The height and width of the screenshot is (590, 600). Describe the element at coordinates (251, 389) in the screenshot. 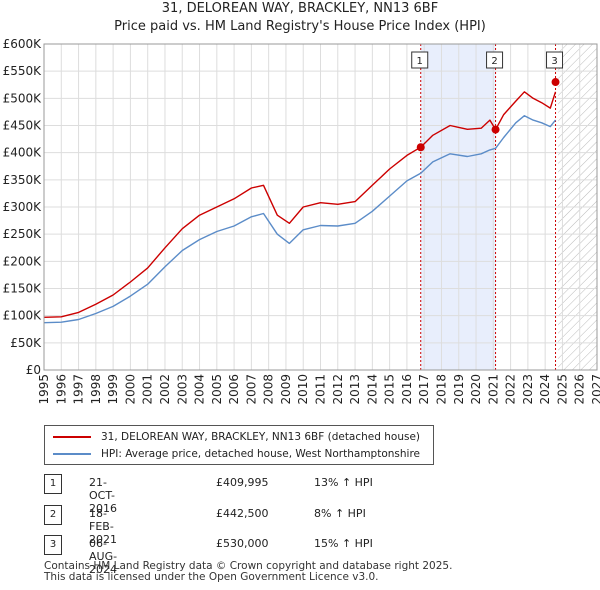

I see `x-tick-label: 2007` at that location.